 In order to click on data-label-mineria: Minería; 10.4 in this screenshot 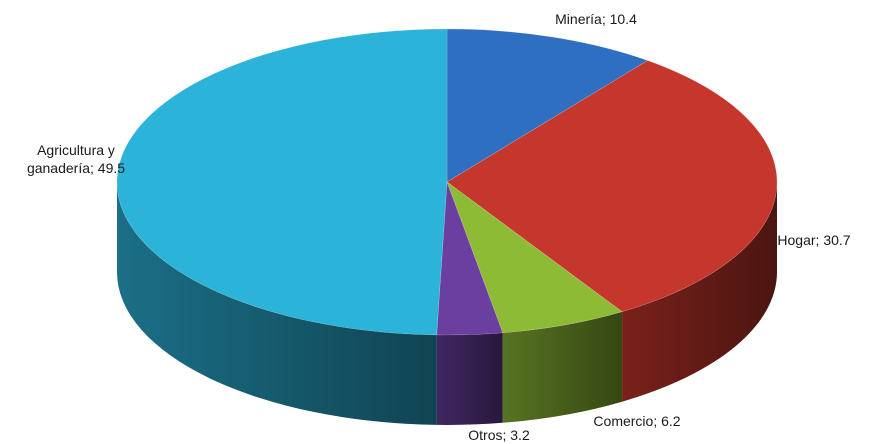, I will do `click(596, 19)`.